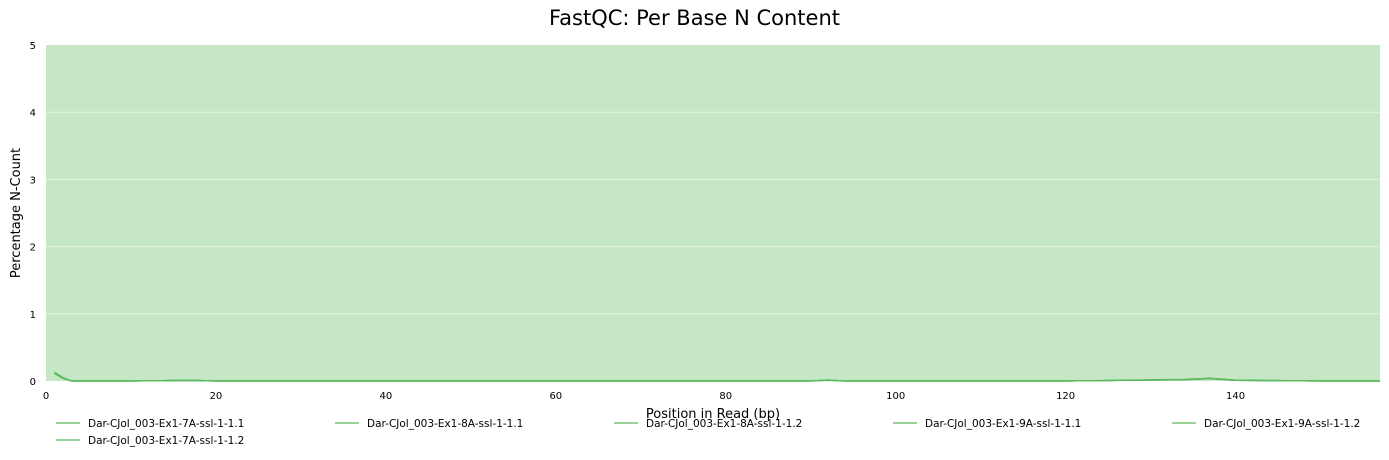 This screenshot has width=1389, height=460. Describe the element at coordinates (445, 424) in the screenshot. I see `legend-label: Dar-CJol_003-Ex1-8A-ssl-1-1.1` at that location.